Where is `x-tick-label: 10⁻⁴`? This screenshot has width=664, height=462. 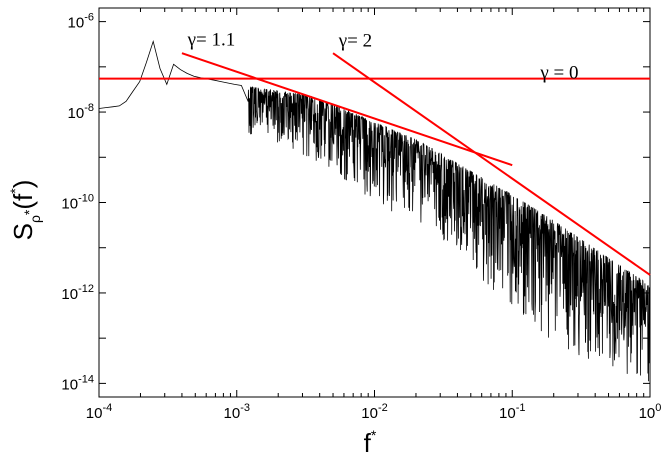 x-tick-label: 10⁻⁴ is located at coordinates (99, 412).